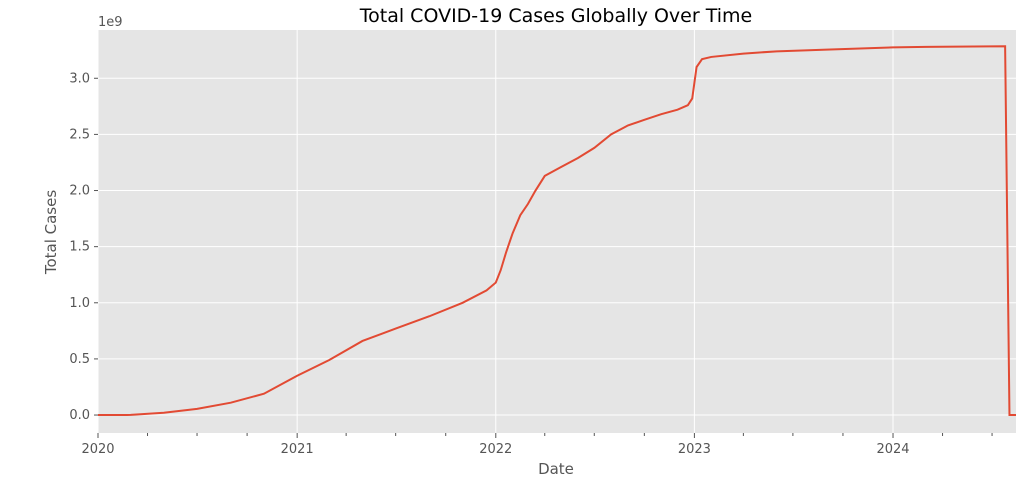 The height and width of the screenshot is (478, 1036). Describe the element at coordinates (556, 469) in the screenshot. I see `x-axis-label: Date` at that location.